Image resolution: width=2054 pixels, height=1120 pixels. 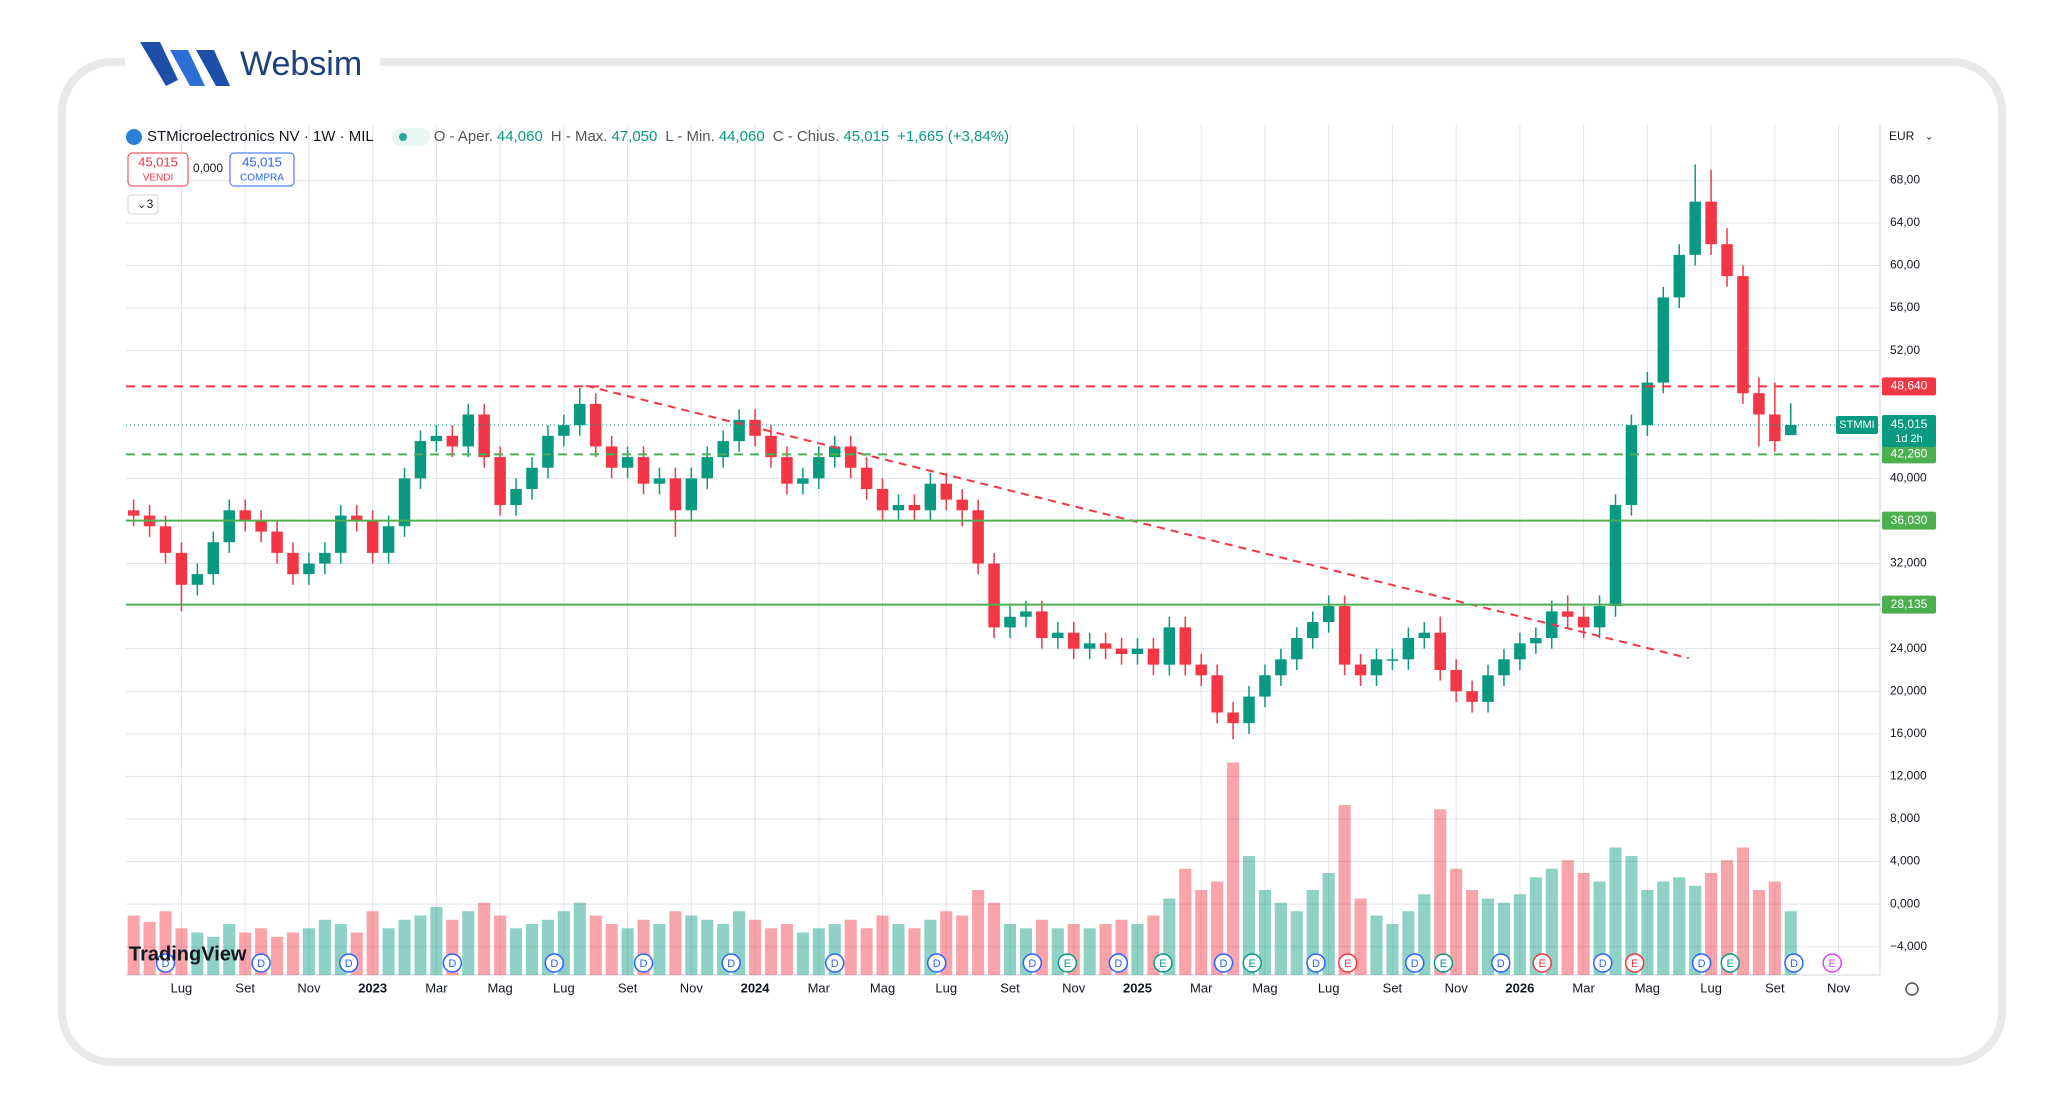 I want to click on websim-logo: Websim, so click(x=251, y=64).